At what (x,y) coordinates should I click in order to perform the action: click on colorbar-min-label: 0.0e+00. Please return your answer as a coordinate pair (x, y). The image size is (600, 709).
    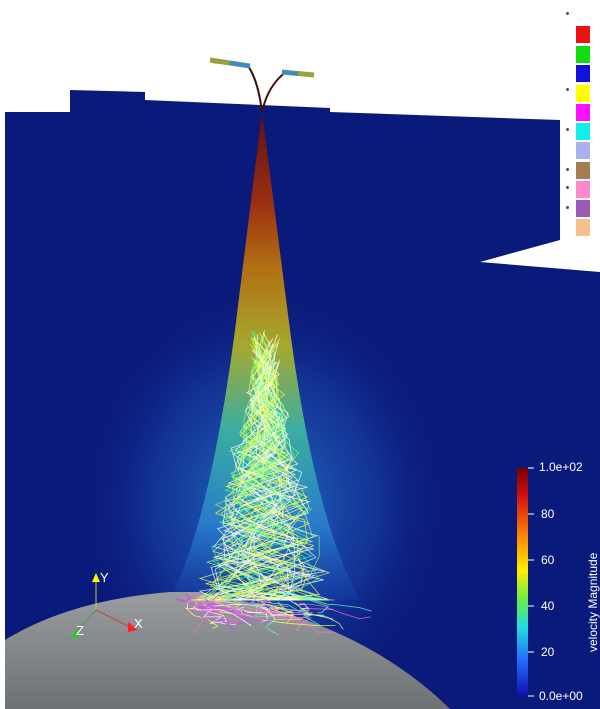
    Looking at the image, I should click on (561, 696).